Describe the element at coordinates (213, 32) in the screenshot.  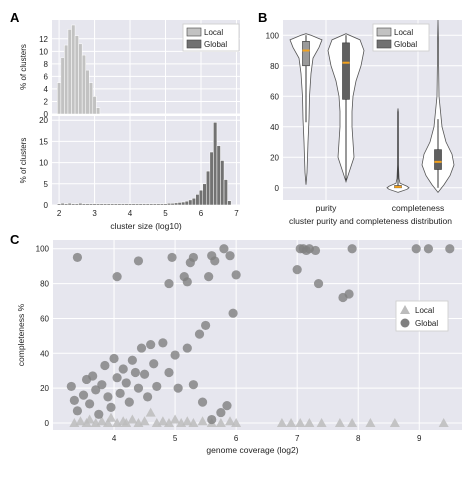
I see `a-legend-label: Local` at that location.